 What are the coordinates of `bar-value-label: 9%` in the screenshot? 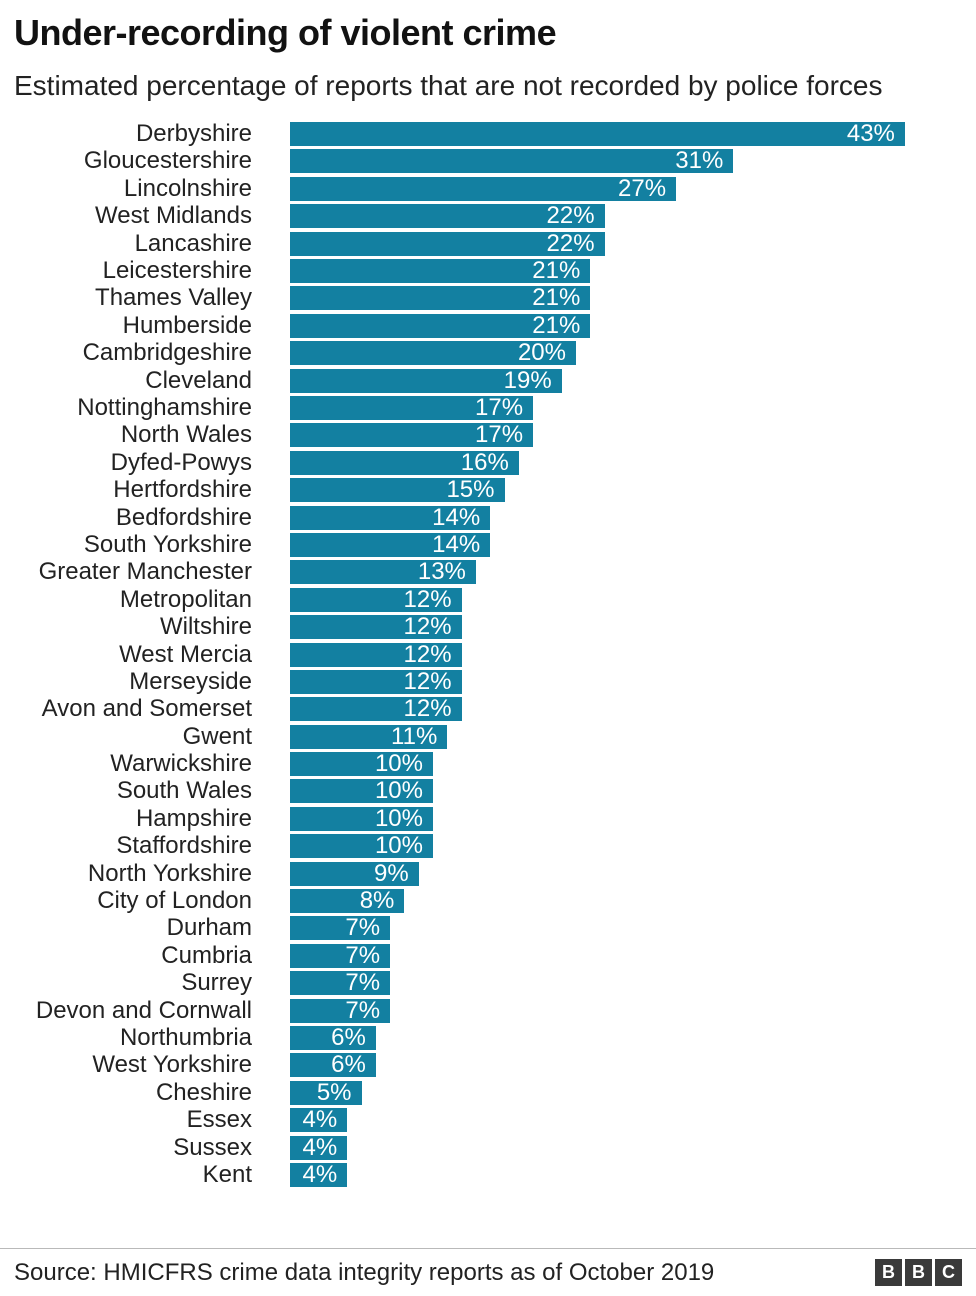 It's located at (391, 873).